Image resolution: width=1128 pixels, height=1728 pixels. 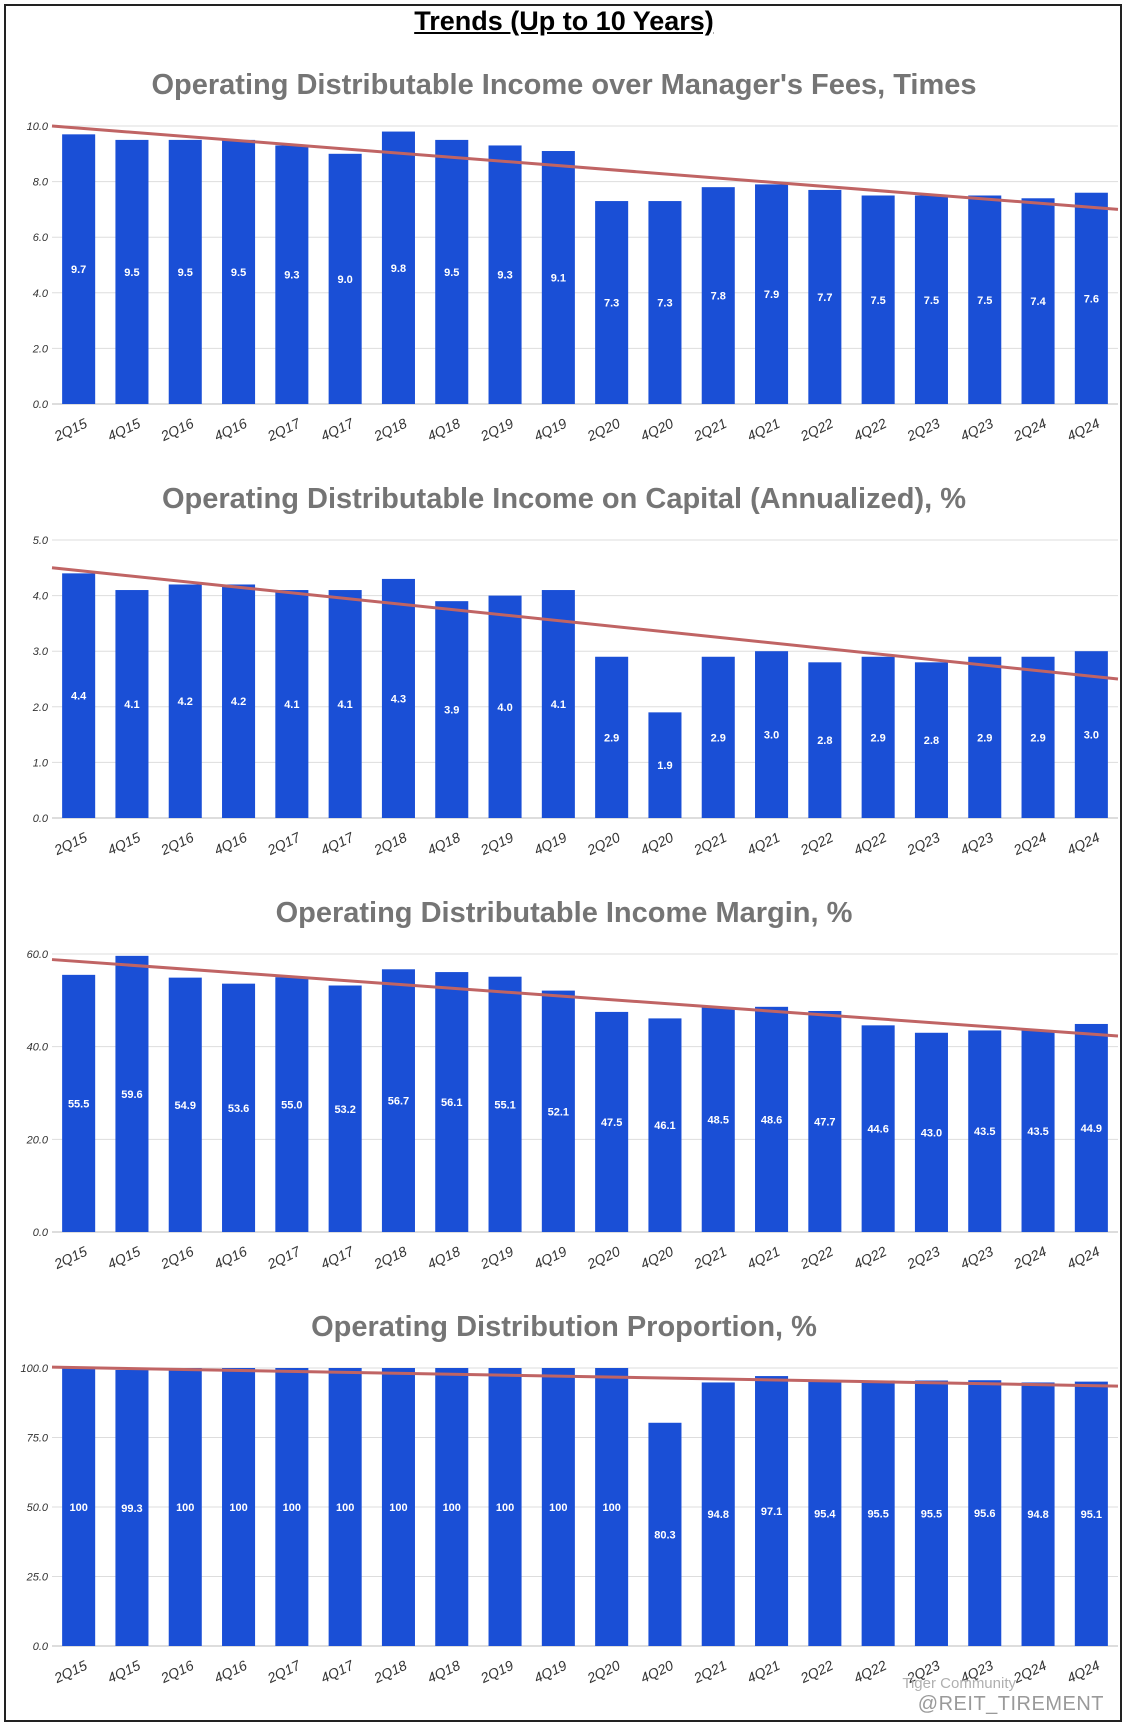 I want to click on data-label: 2.9, so click(x=1037, y=738).